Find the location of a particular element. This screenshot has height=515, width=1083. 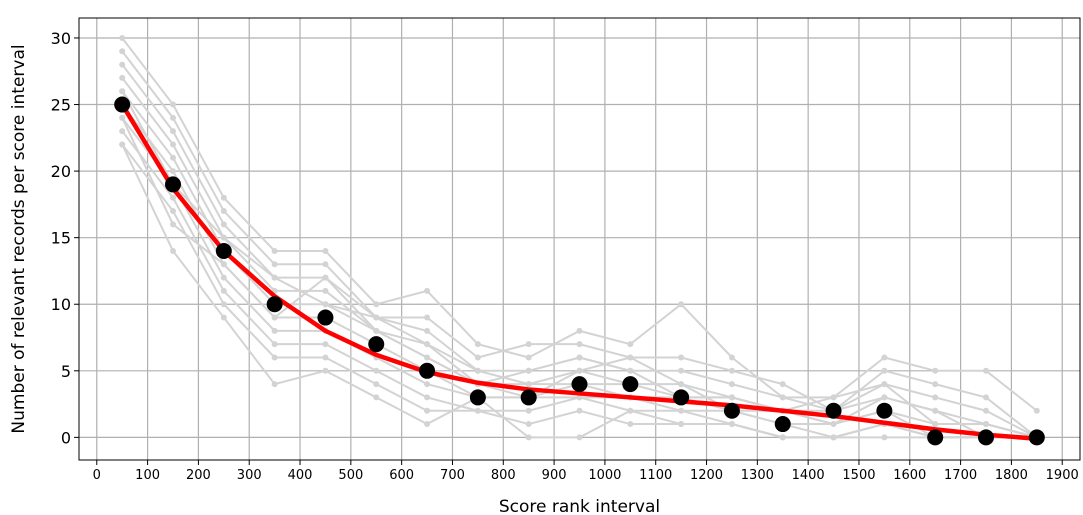

x-tick-label: 900 is located at coordinates (554, 475).